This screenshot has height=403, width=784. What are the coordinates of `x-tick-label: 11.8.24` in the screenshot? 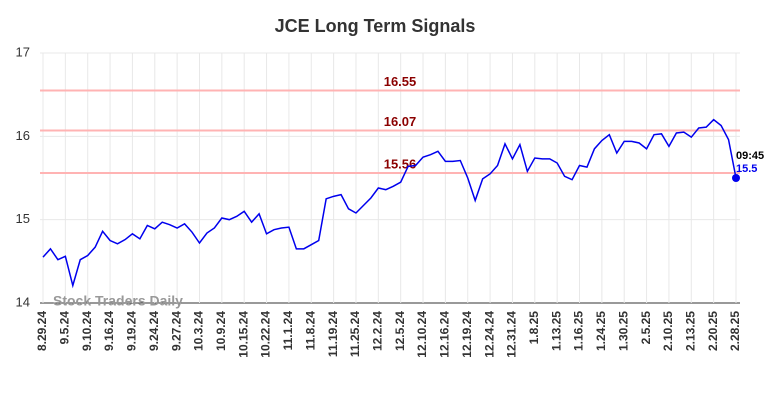 It's located at (310, 331).